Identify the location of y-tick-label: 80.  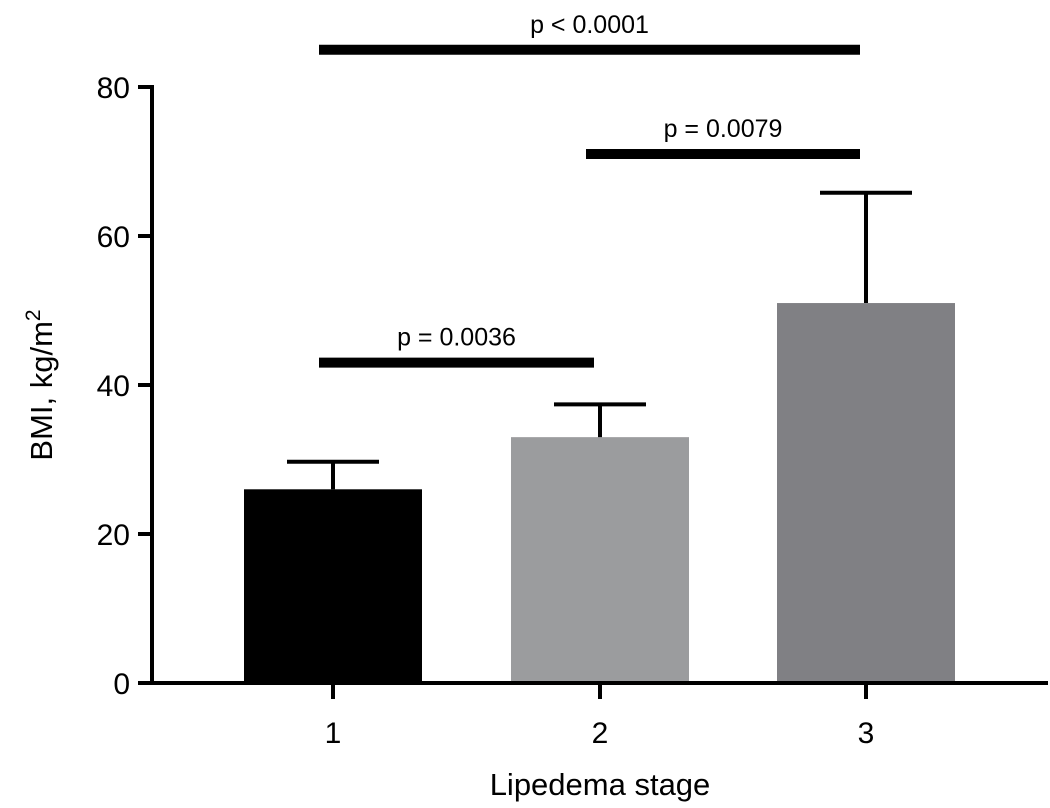
(113, 88).